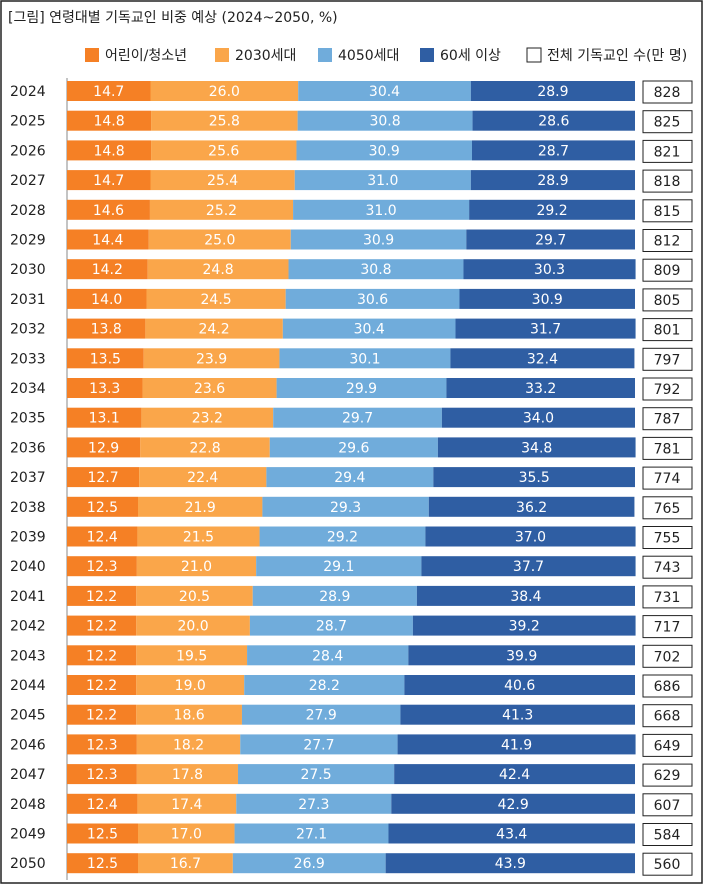 This screenshot has height=884, width=703. I want to click on legend-label: 60세 이상, so click(470, 56).